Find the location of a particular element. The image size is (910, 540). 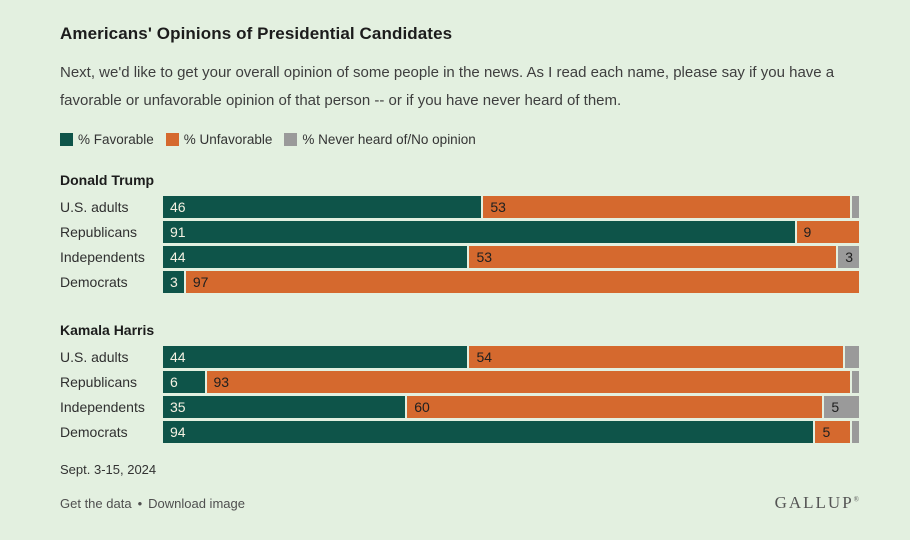

value-label: 97 is located at coordinates (200, 282).